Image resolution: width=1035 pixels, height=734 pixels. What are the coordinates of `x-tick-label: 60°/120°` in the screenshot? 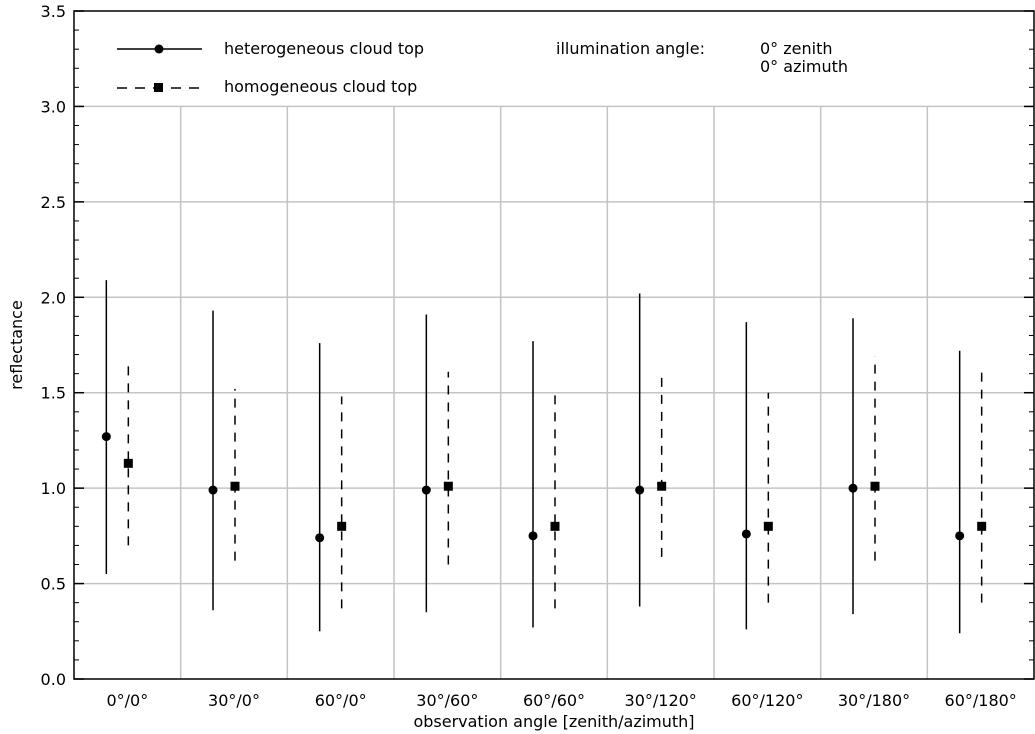 It's located at (767, 700).